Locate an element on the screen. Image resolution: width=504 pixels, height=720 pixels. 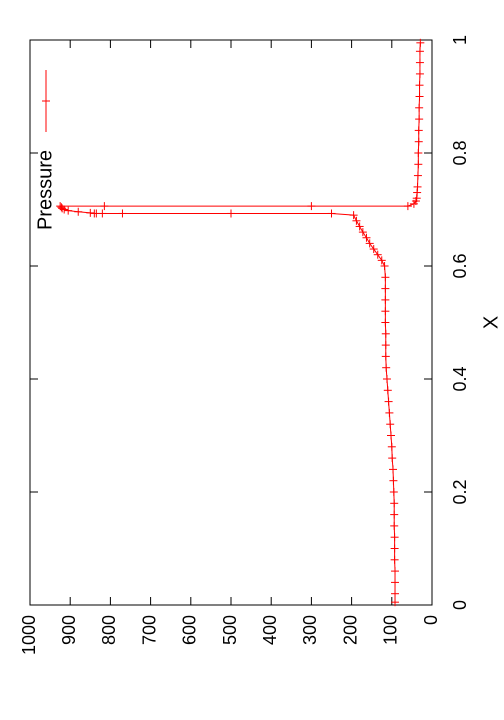
y-tick-label: 300 is located at coordinates (310, 630).